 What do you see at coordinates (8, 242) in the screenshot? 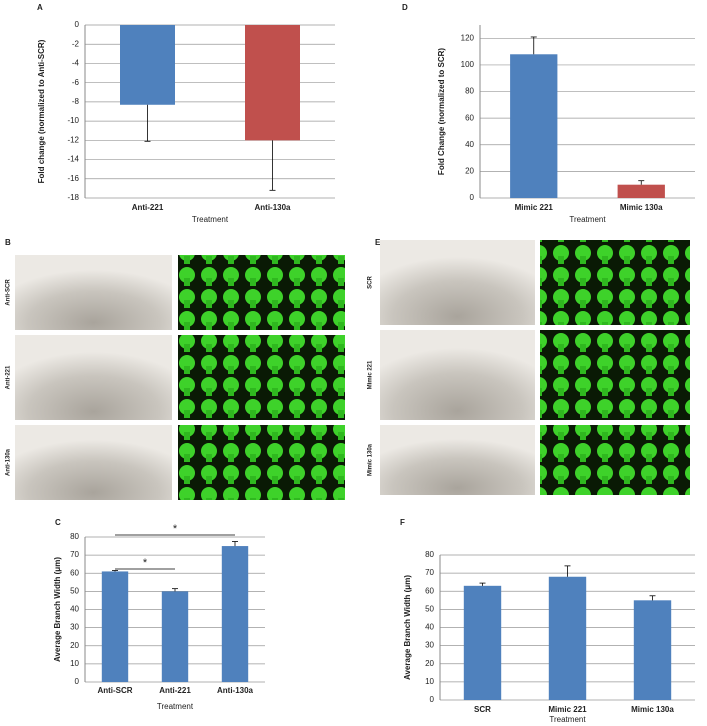
I see `panel-label: B` at bounding box center [8, 242].